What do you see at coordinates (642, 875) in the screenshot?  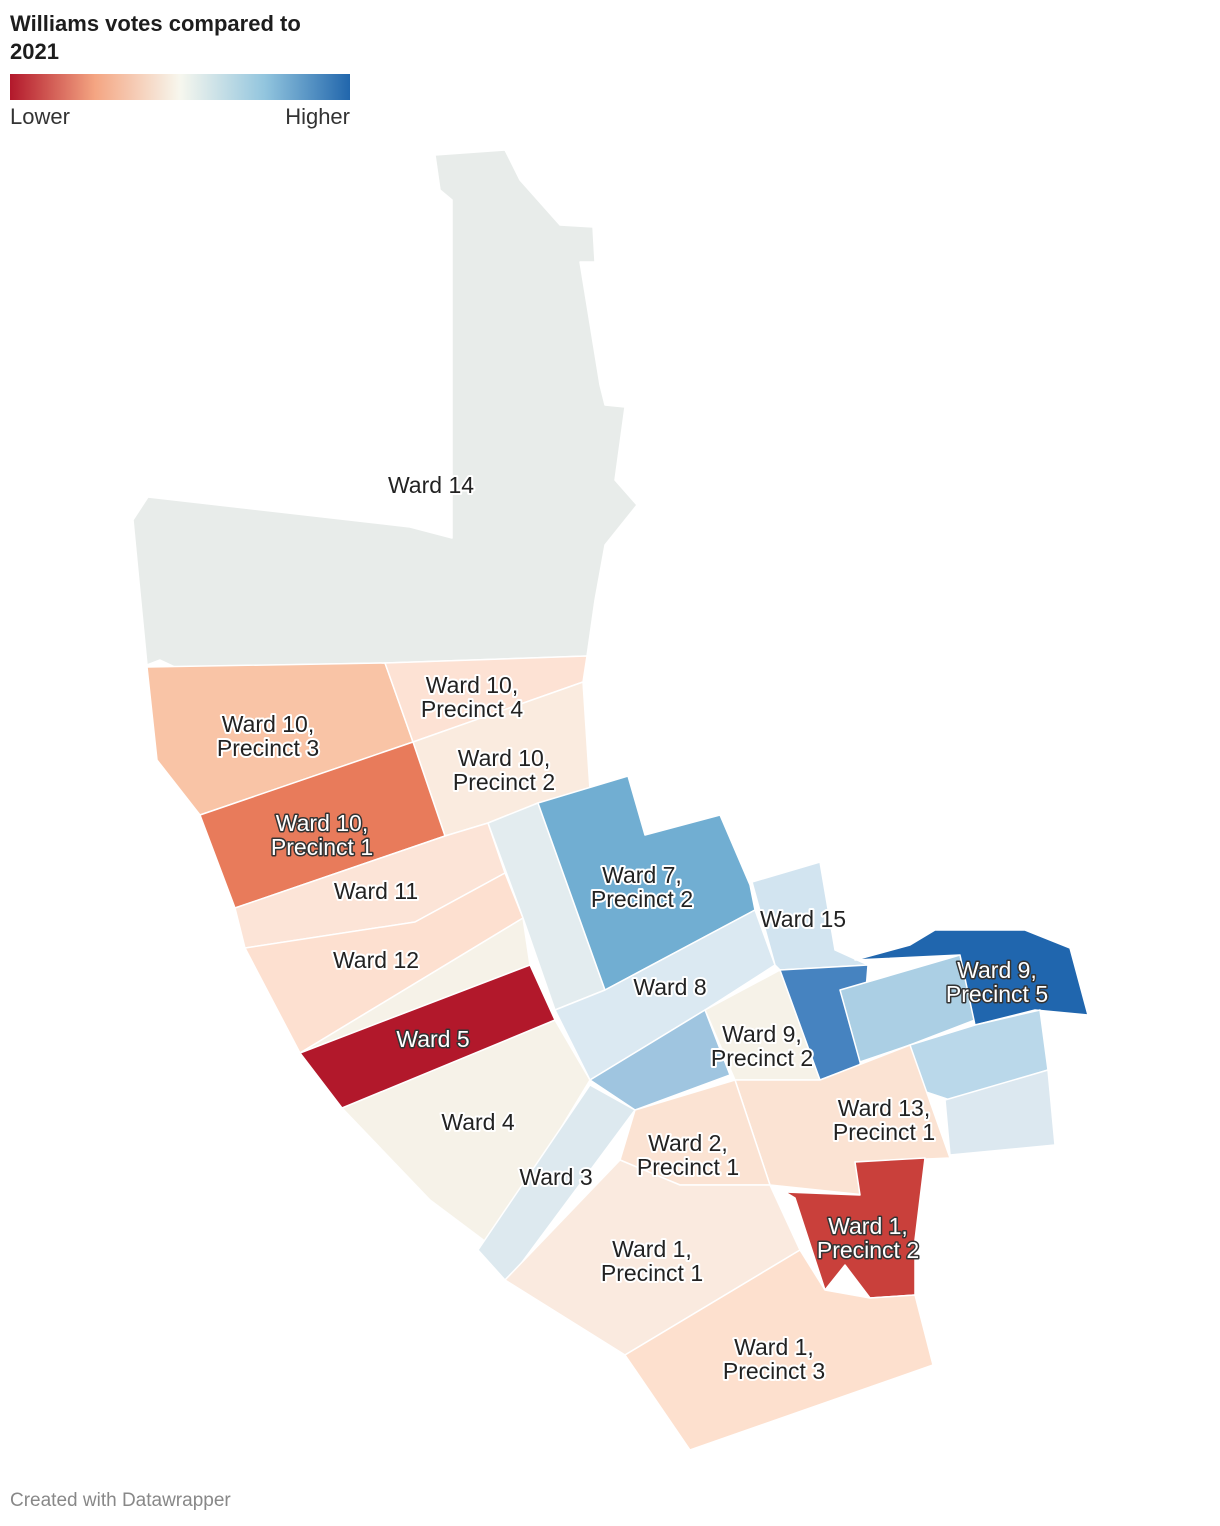 I see `region-label: Ward 7,` at bounding box center [642, 875].